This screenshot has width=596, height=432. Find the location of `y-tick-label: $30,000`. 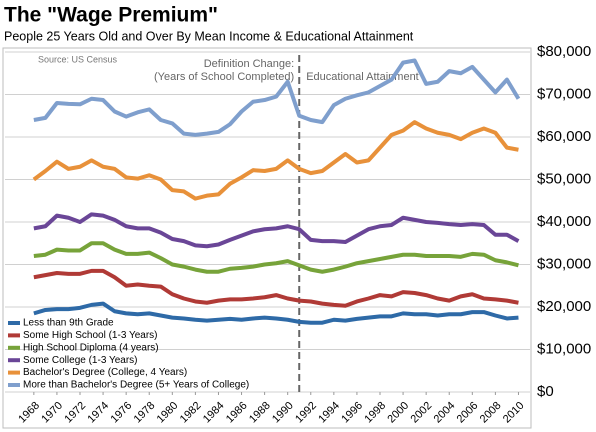

y-tick-label: $30,000 is located at coordinates (564, 263).